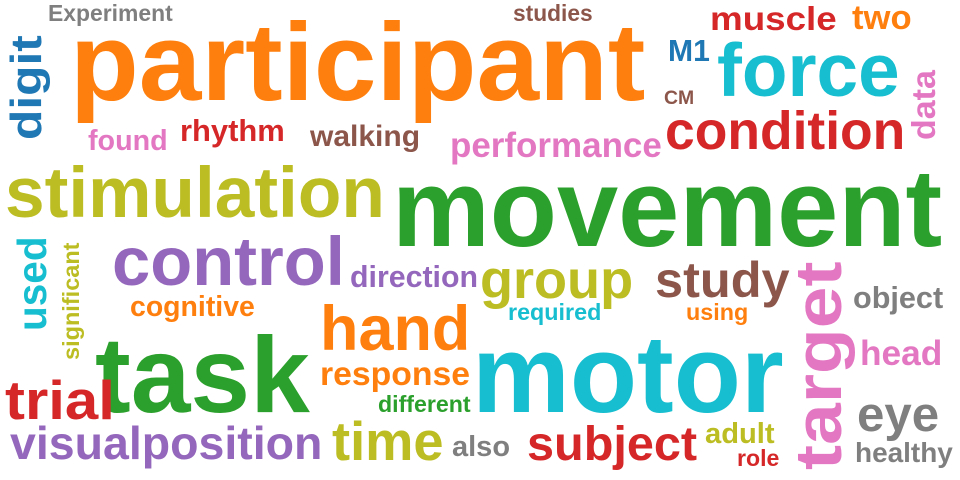 The width and height of the screenshot is (960, 480). I want to click on word-different: different, so click(424, 404).